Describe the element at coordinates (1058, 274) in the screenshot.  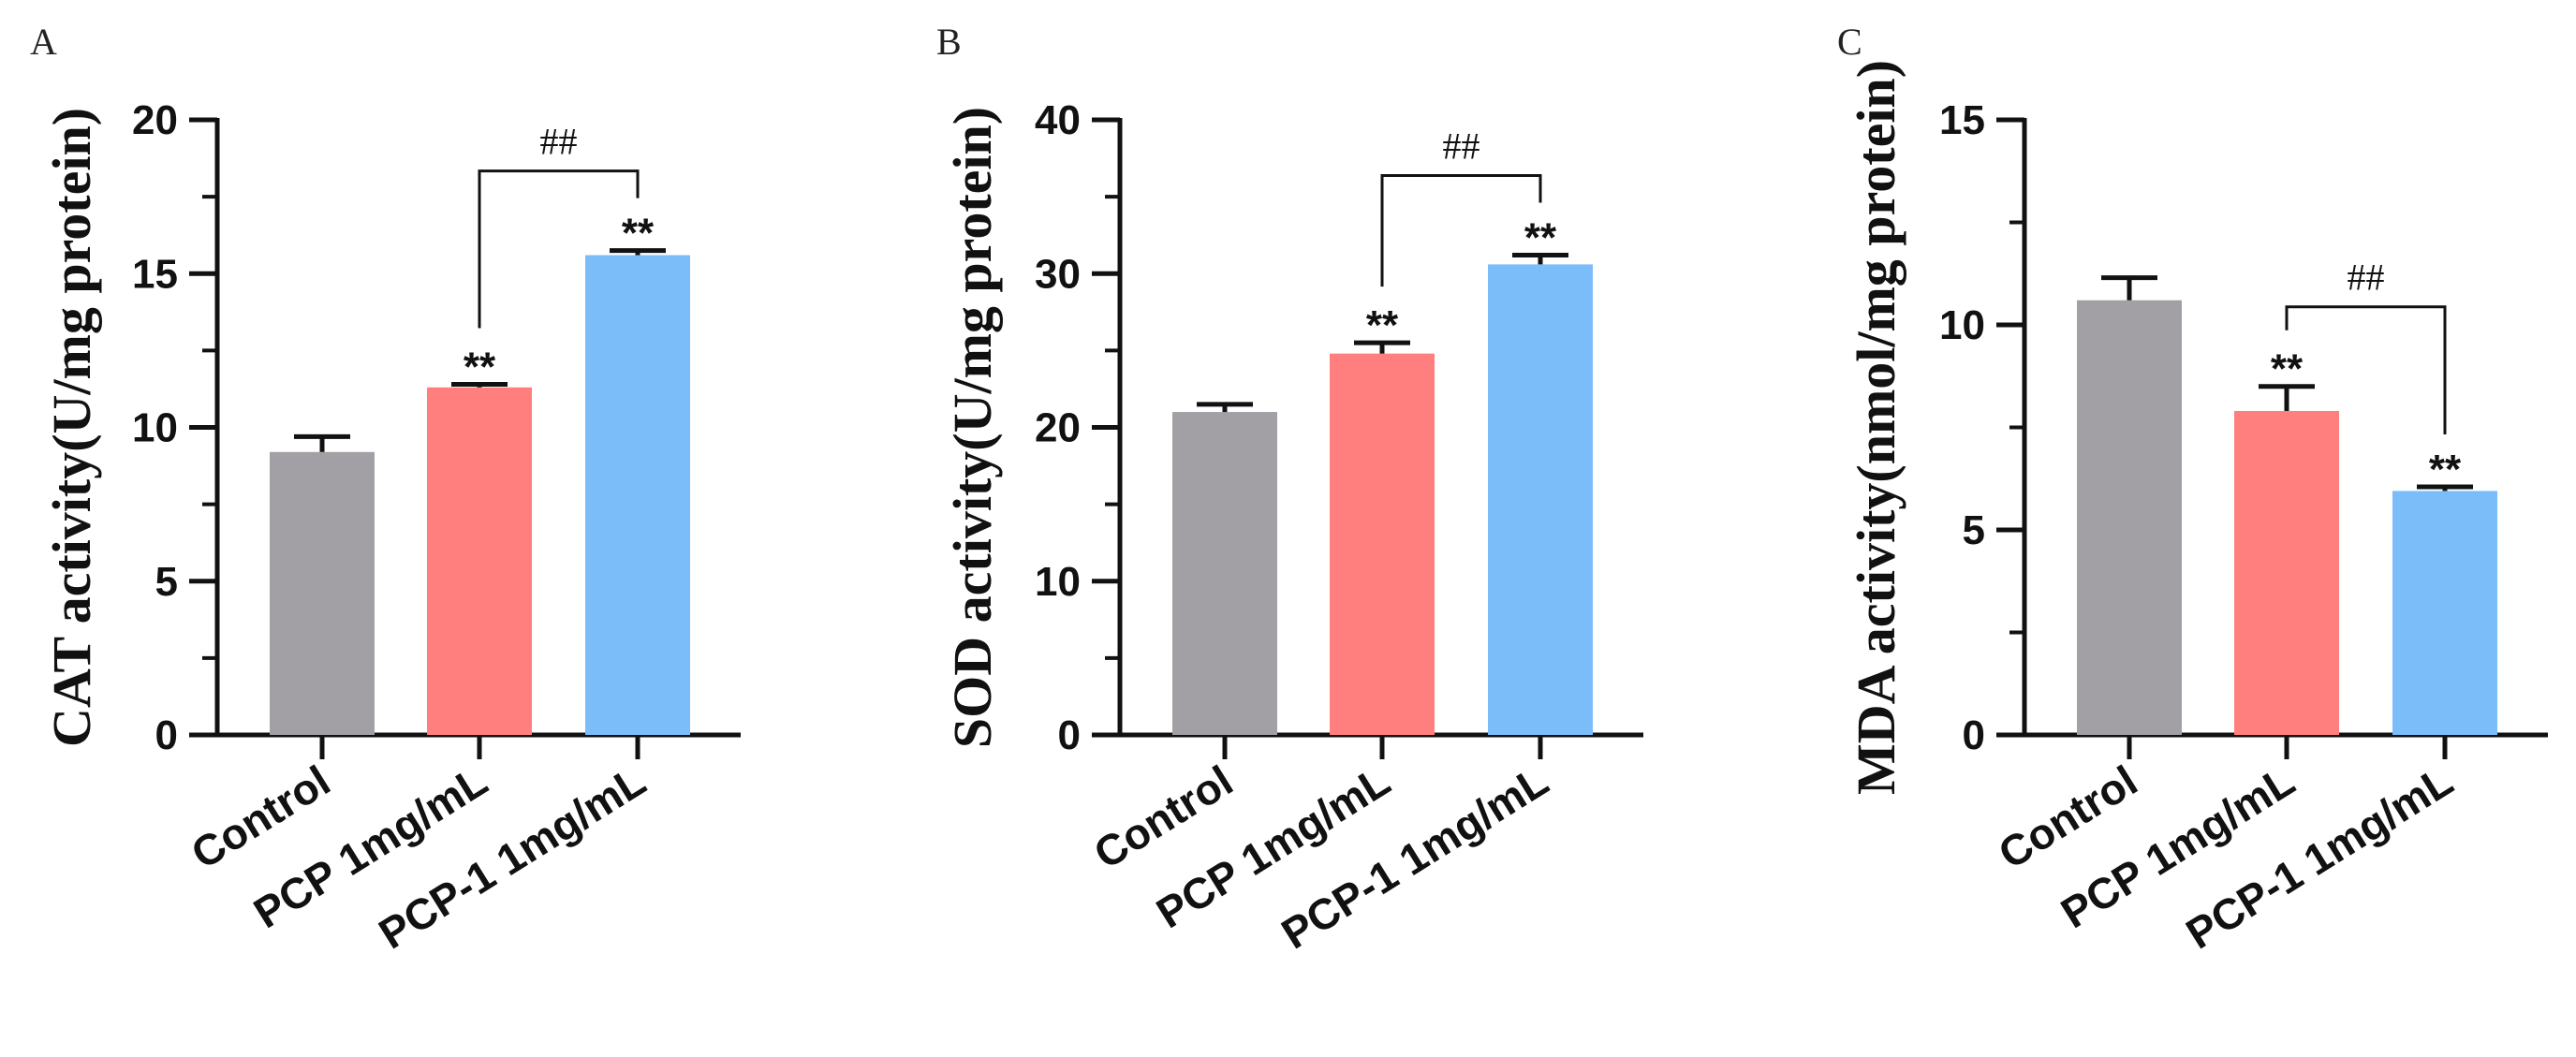
I see `y-tick-label: 30` at that location.